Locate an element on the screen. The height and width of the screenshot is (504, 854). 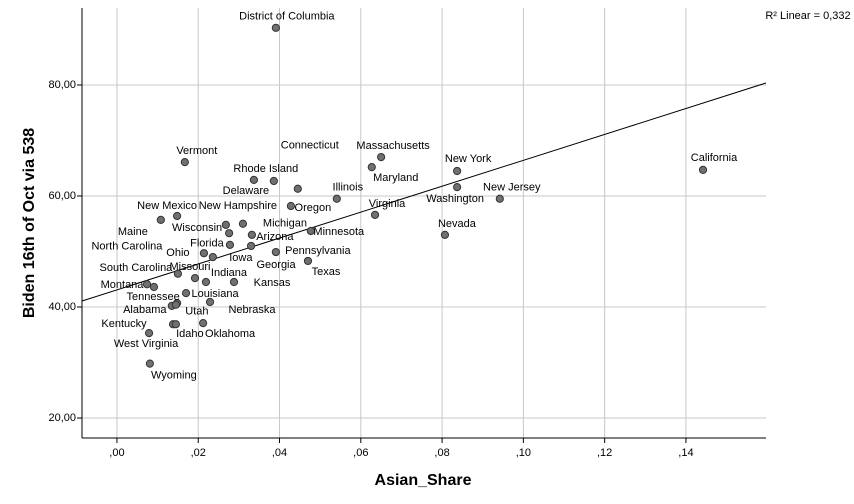
point-label: Tennessee is located at coordinates (152, 297).